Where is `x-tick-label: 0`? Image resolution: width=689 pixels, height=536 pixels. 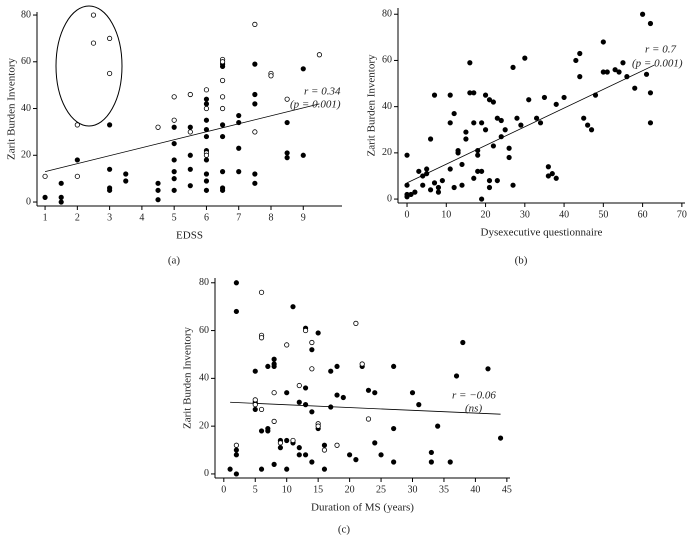 x-tick-label: 0 is located at coordinates (407, 214).